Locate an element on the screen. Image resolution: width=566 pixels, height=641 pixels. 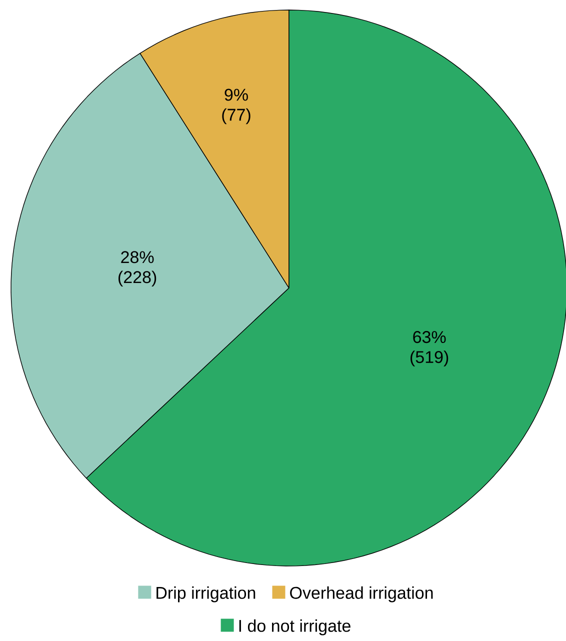
legend-label: Overhead irrigation is located at coordinates (361, 594).